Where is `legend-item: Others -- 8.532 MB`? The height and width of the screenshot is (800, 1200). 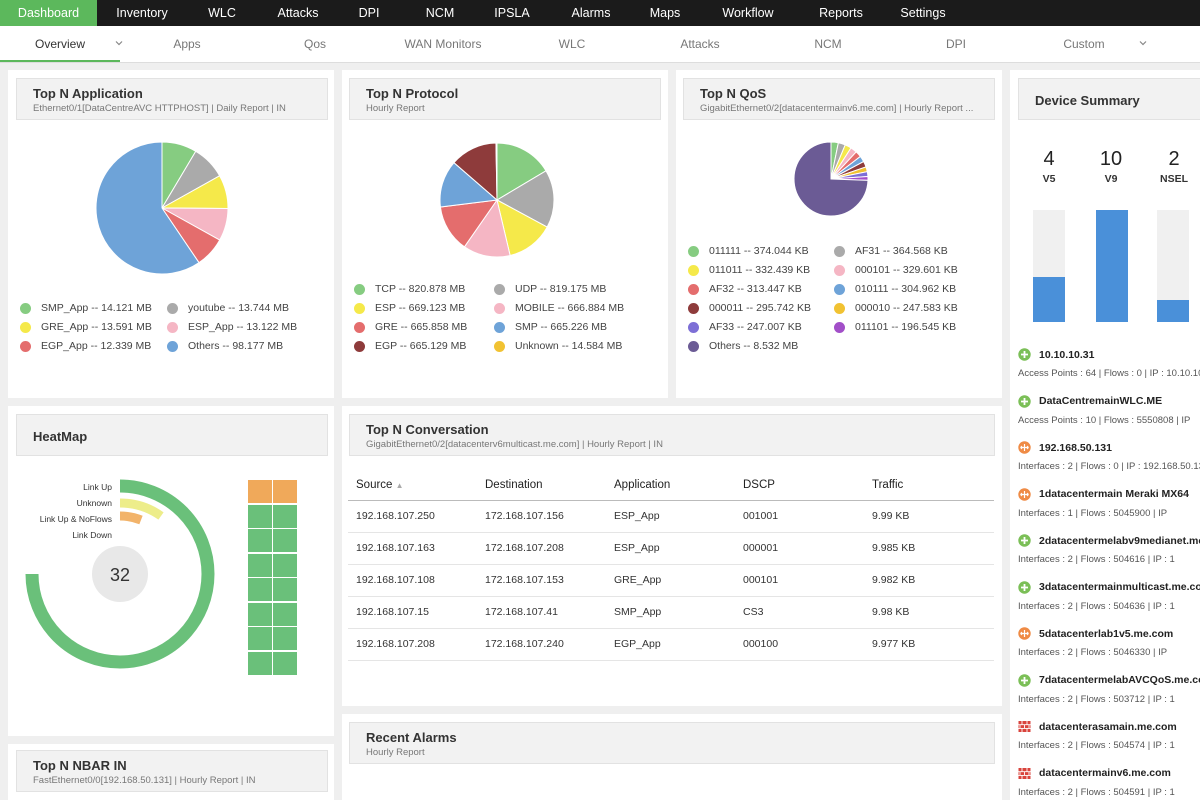
legend-item: Others -- 8.532 MB is located at coordinates (743, 346).